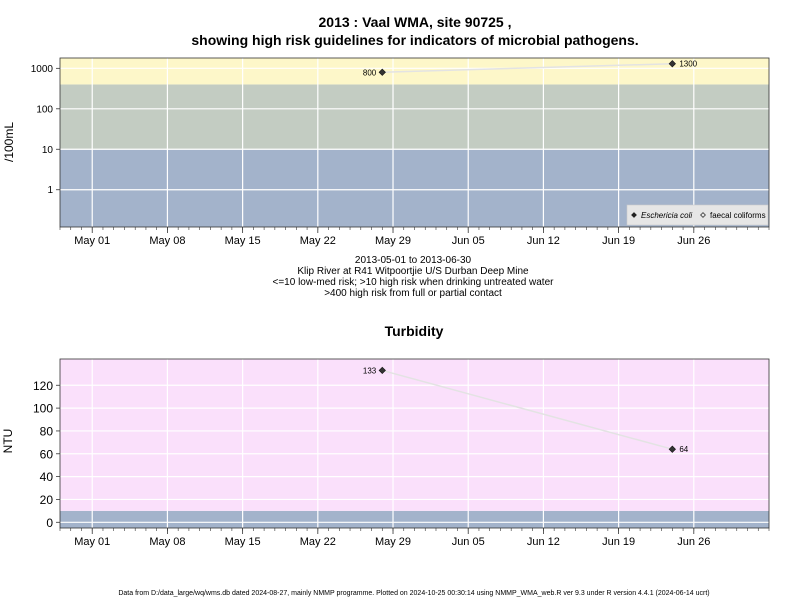 This screenshot has width=800, height=600. Describe the element at coordinates (47, 431) in the screenshot. I see `y-tick-label: 80` at that location.